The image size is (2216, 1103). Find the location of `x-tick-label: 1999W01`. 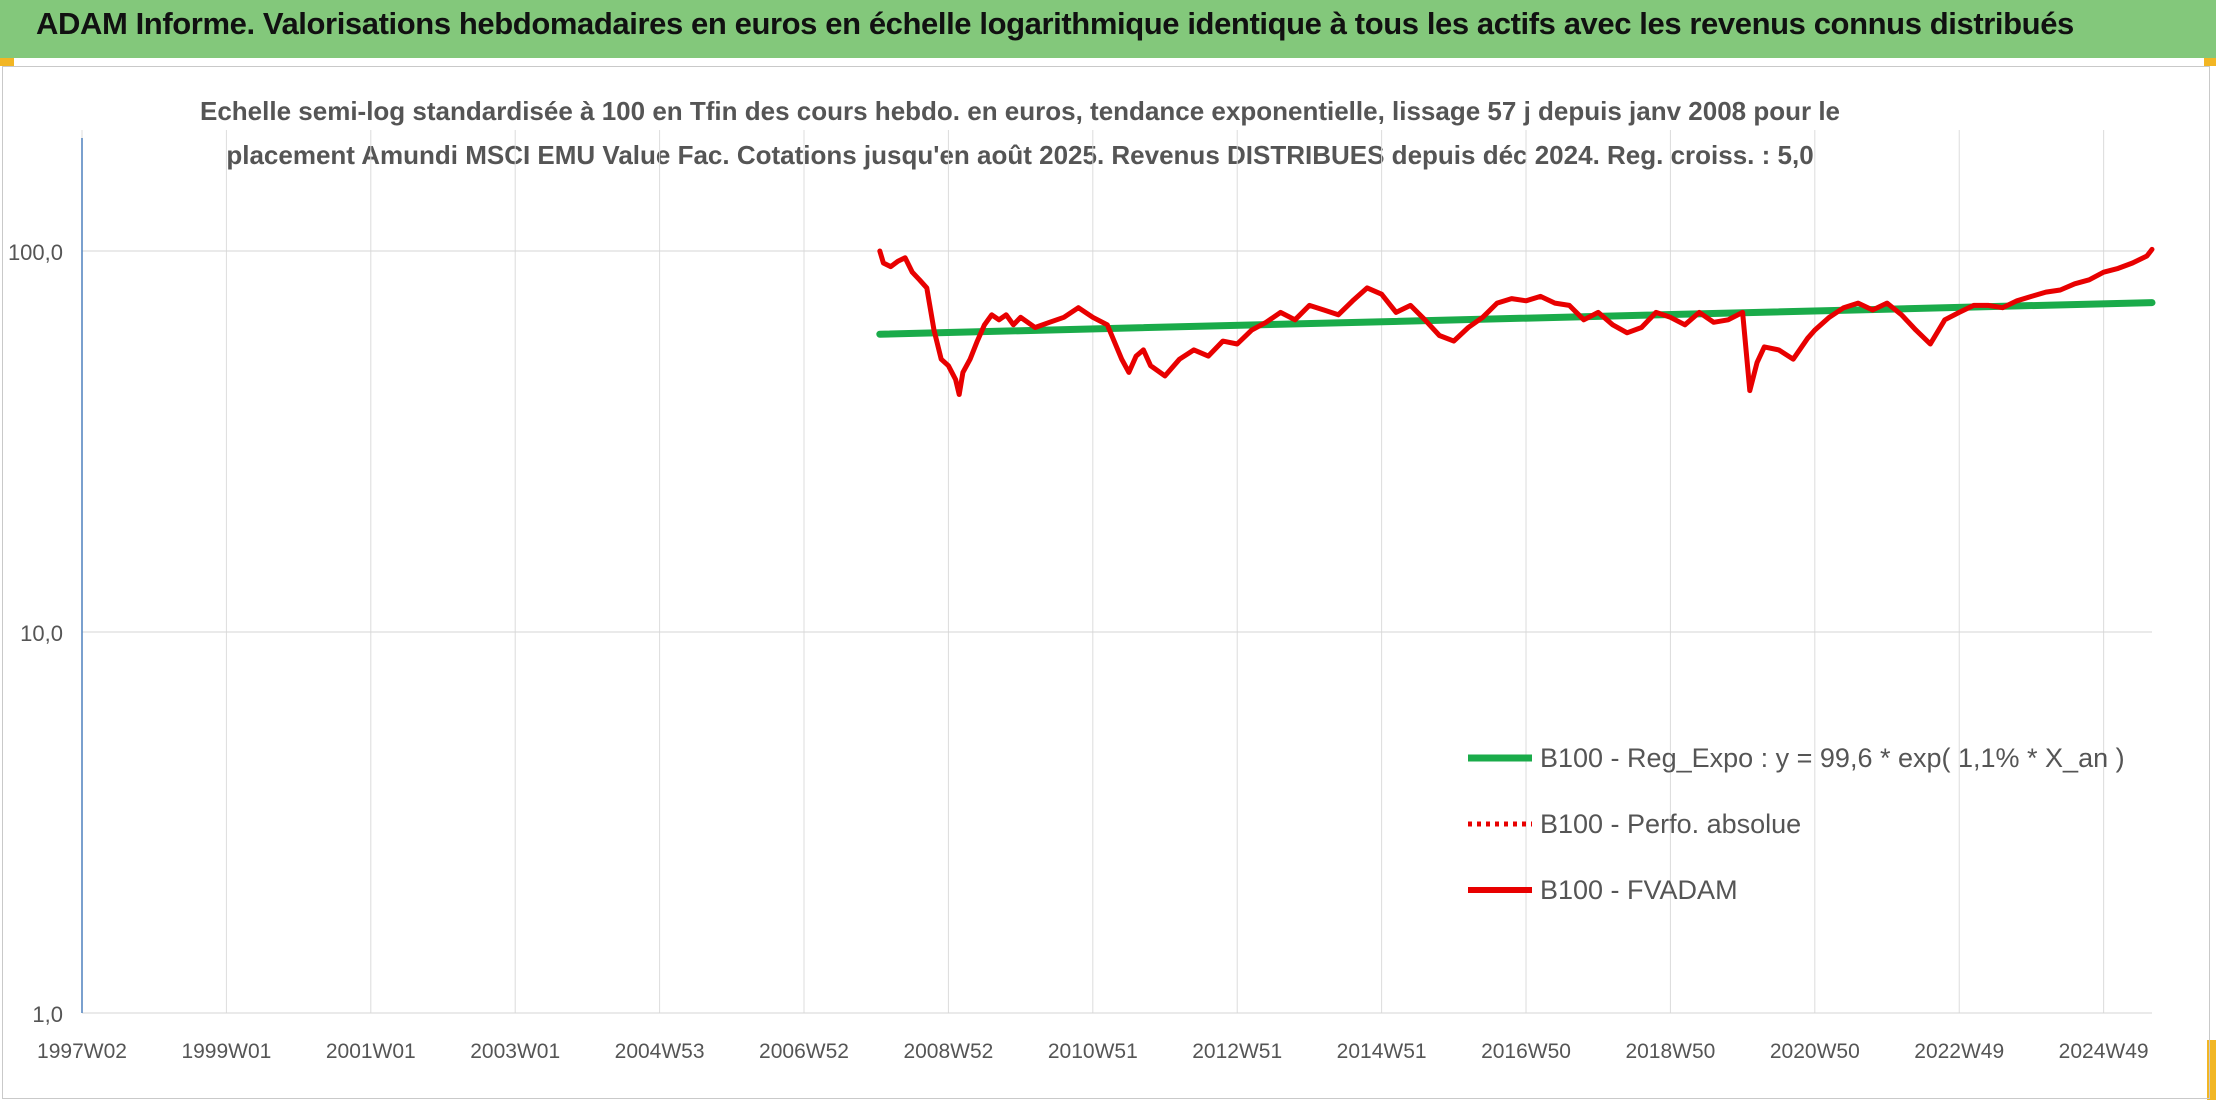

x-tick-label: 1999W01 is located at coordinates (226, 1051).